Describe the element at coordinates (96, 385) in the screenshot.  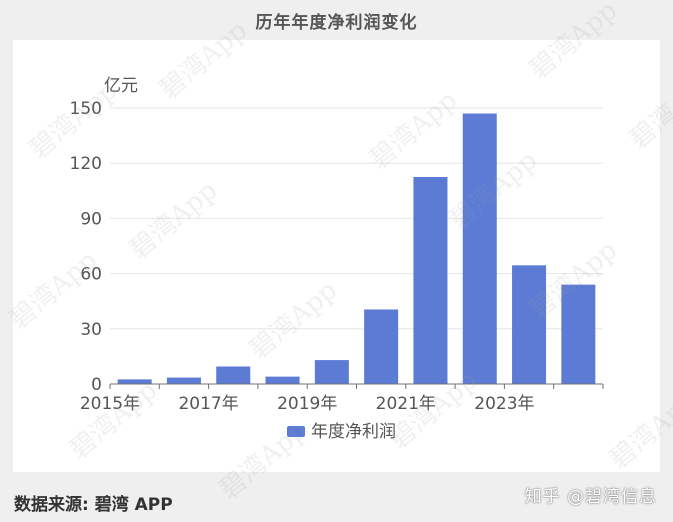
I see `y-tick-label: 0` at that location.